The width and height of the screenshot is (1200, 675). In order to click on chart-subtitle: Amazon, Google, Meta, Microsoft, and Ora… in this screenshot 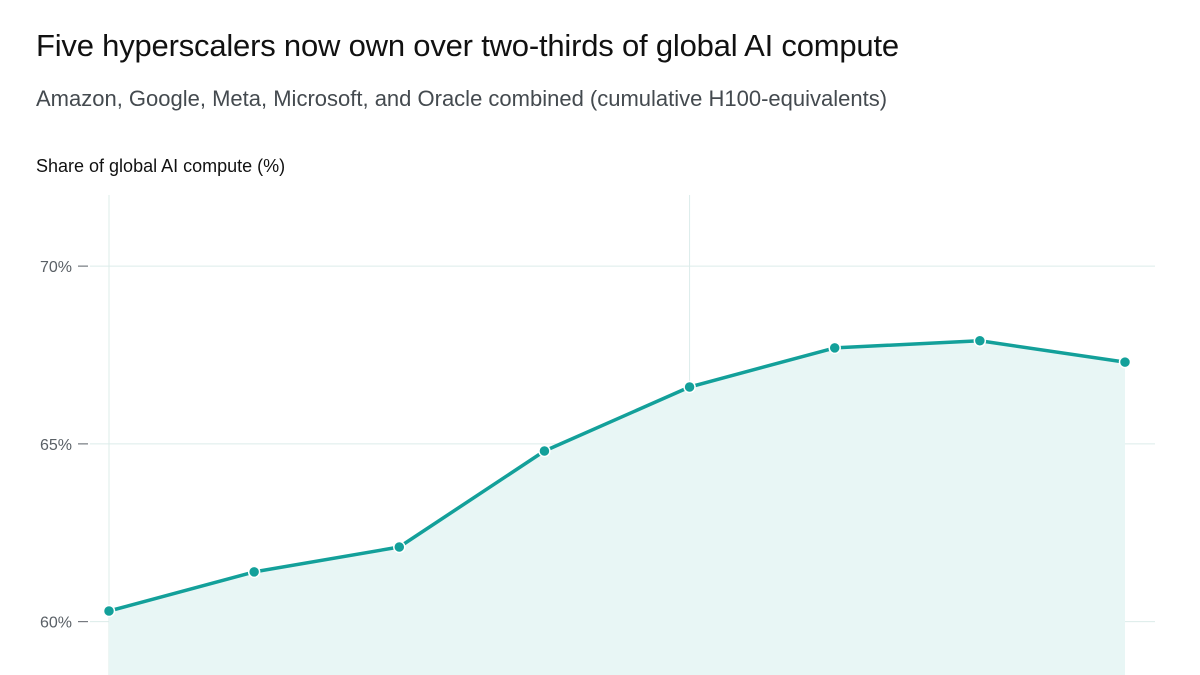, I will do `click(462, 98)`.